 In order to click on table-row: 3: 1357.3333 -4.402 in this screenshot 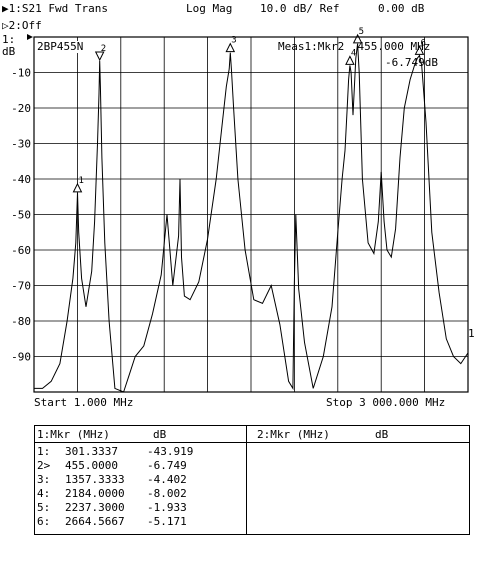, I will do `click(111, 479)`.